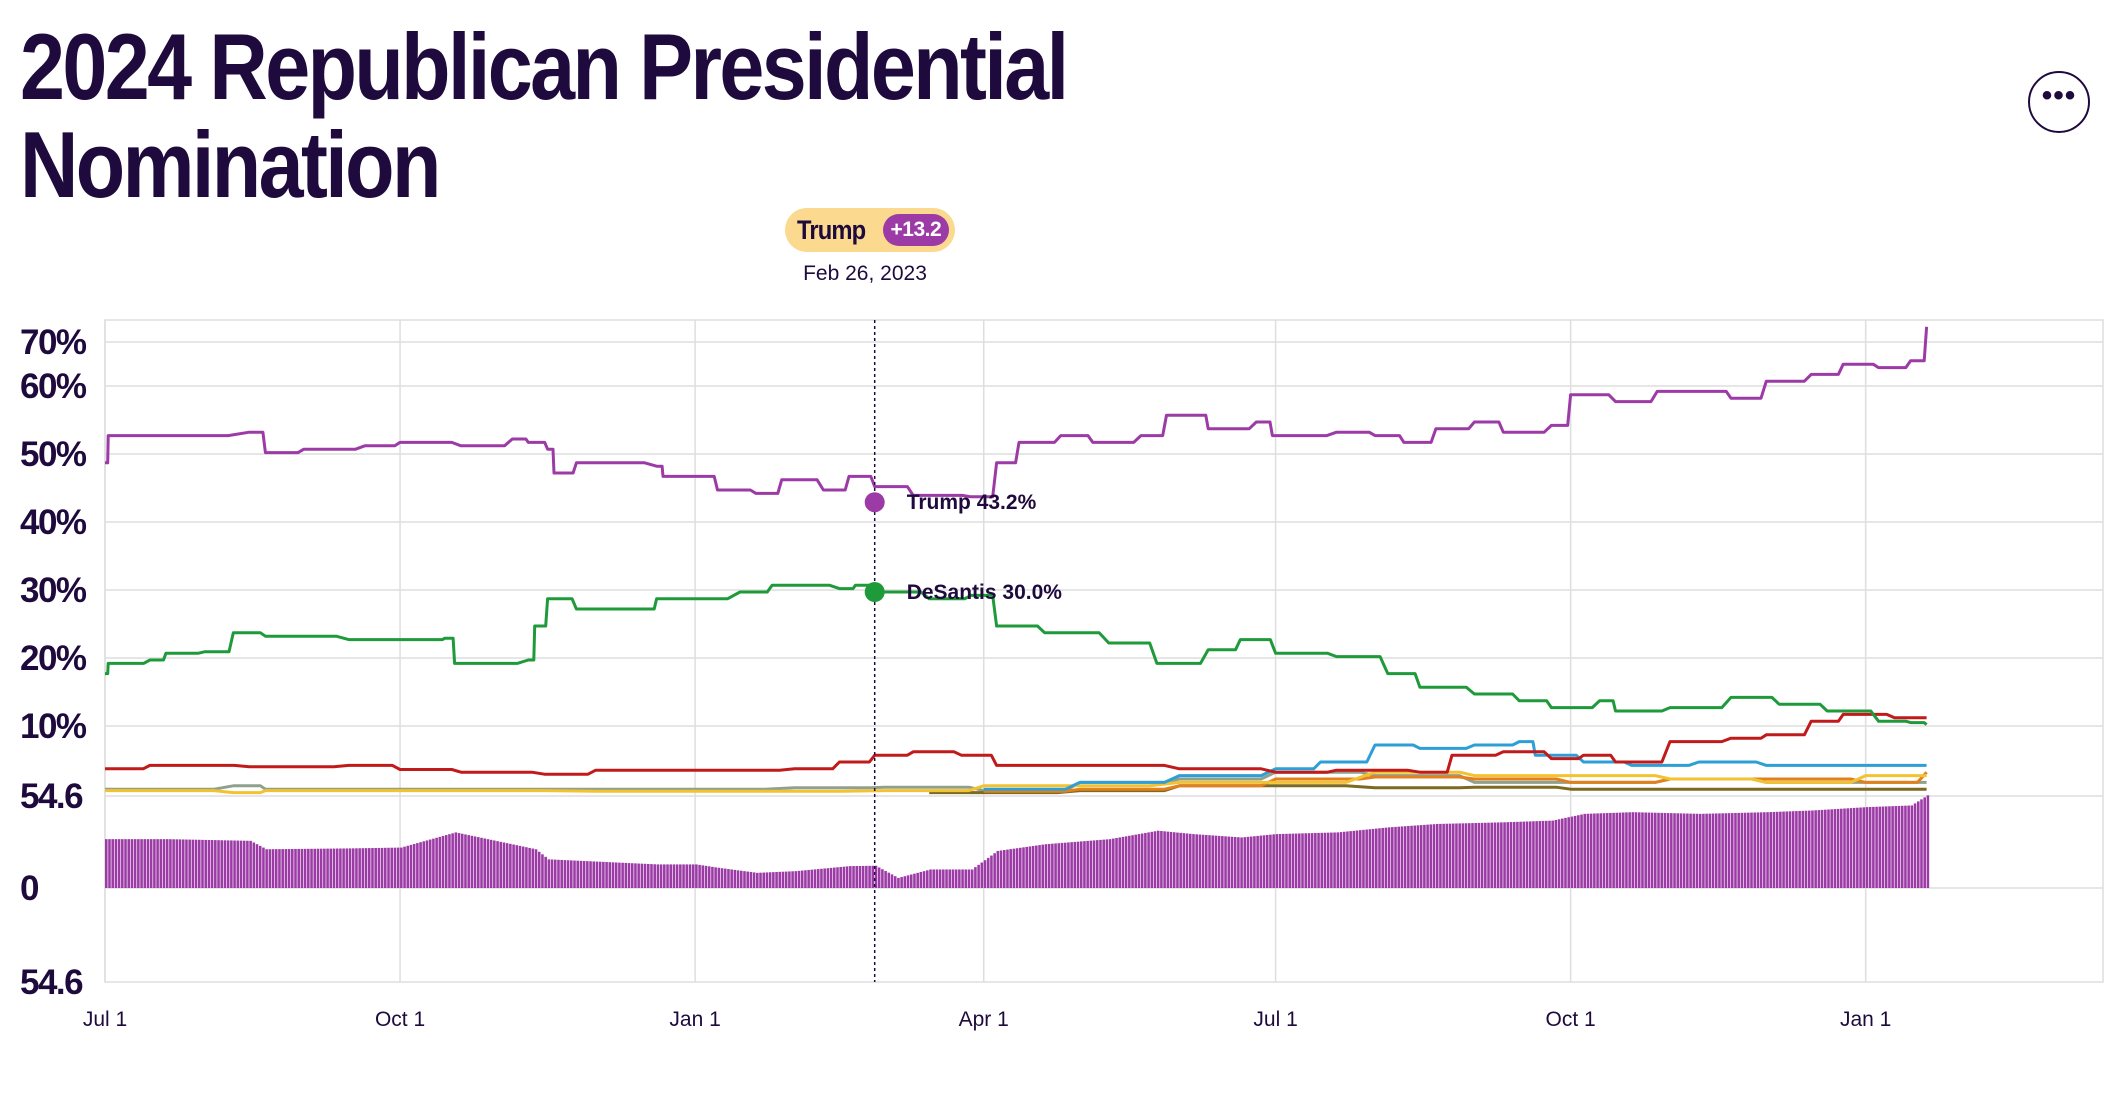 The height and width of the screenshot is (1096, 2126). Describe the element at coordinates (874, 502) in the screenshot. I see `hover-dot-trump` at that location.